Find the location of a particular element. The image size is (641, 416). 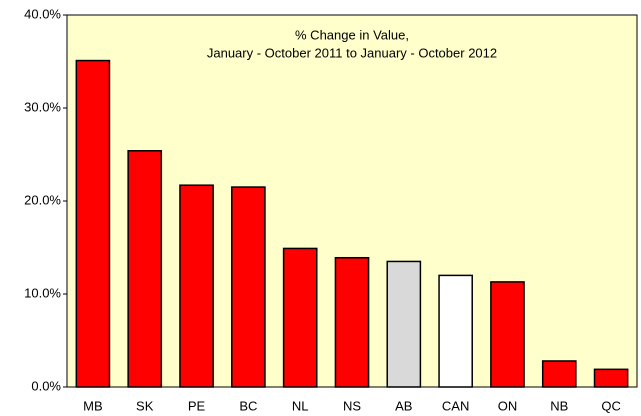

x-tick-label: BC is located at coordinates (248, 405).